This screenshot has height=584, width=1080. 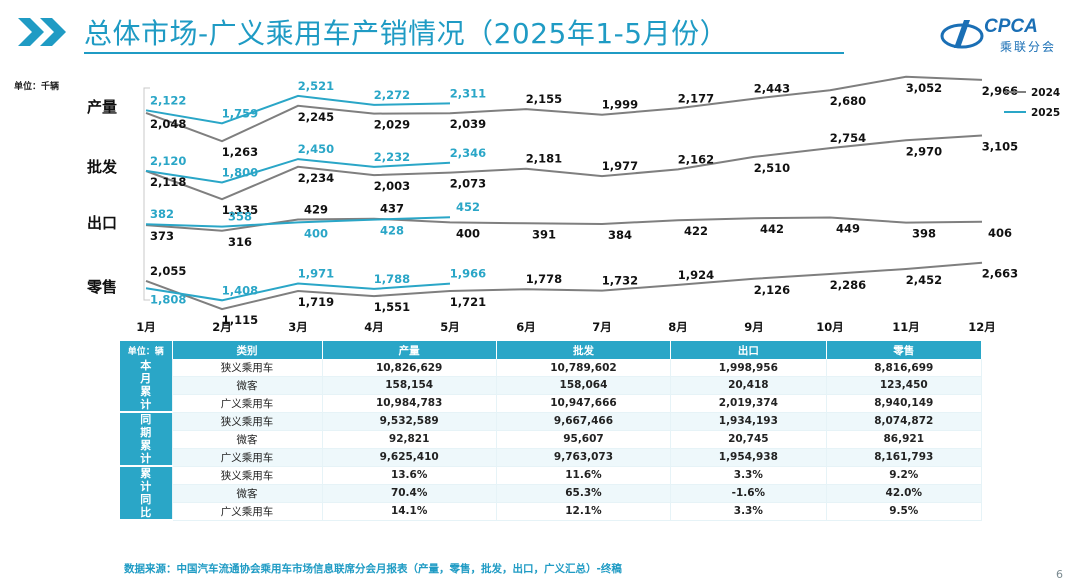 I want to click on table-header: 出口, so click(x=748, y=350).